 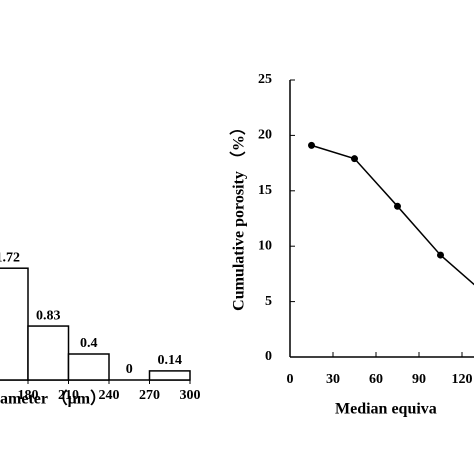 What do you see at coordinates (462, 379) in the screenshot?
I see `x-tick-label: 120` at bounding box center [462, 379].